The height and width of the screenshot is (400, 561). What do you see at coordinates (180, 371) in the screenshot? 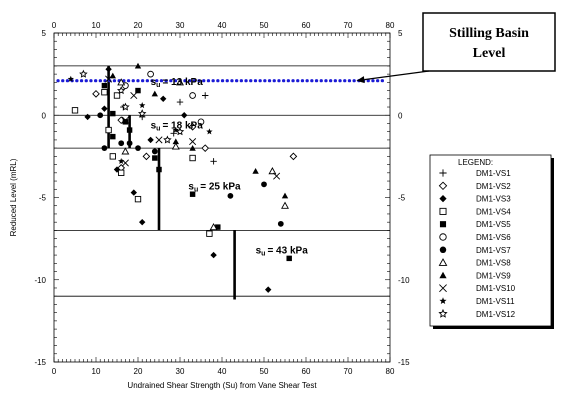
I see `x-tick-label-bottom: 30` at bounding box center [180, 371].